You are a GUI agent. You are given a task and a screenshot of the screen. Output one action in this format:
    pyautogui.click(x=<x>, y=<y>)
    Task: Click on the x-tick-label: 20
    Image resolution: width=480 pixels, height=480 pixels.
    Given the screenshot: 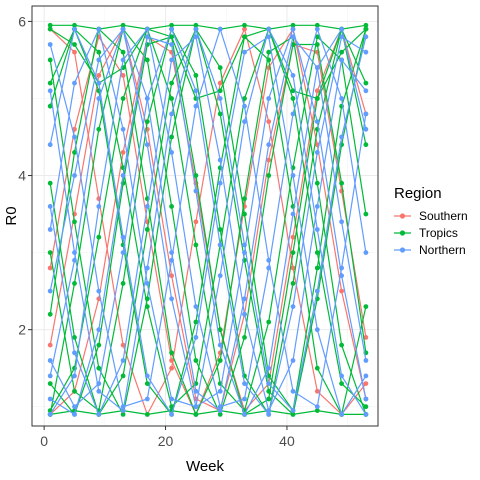 What is the action you would take?
    pyautogui.click(x=166, y=441)
    